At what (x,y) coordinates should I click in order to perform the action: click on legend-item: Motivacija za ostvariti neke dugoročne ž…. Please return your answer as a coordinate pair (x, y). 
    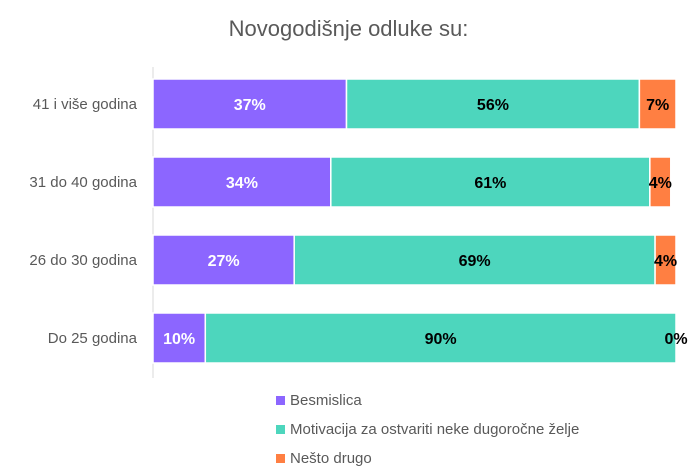
    Looking at the image, I should click on (427, 429).